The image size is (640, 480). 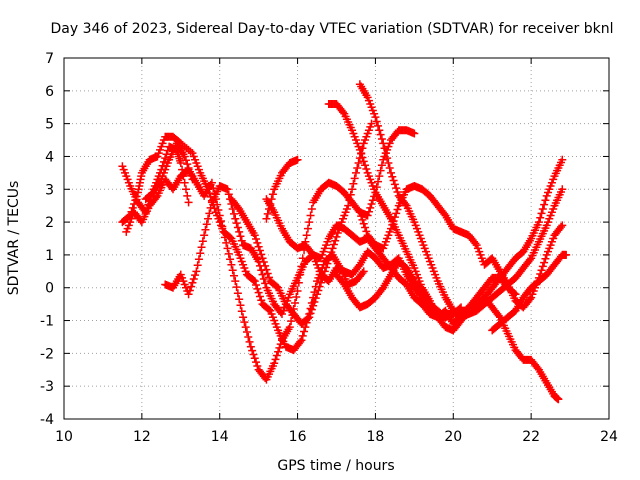 I want to click on y-tick-label: 6, so click(x=49, y=92).